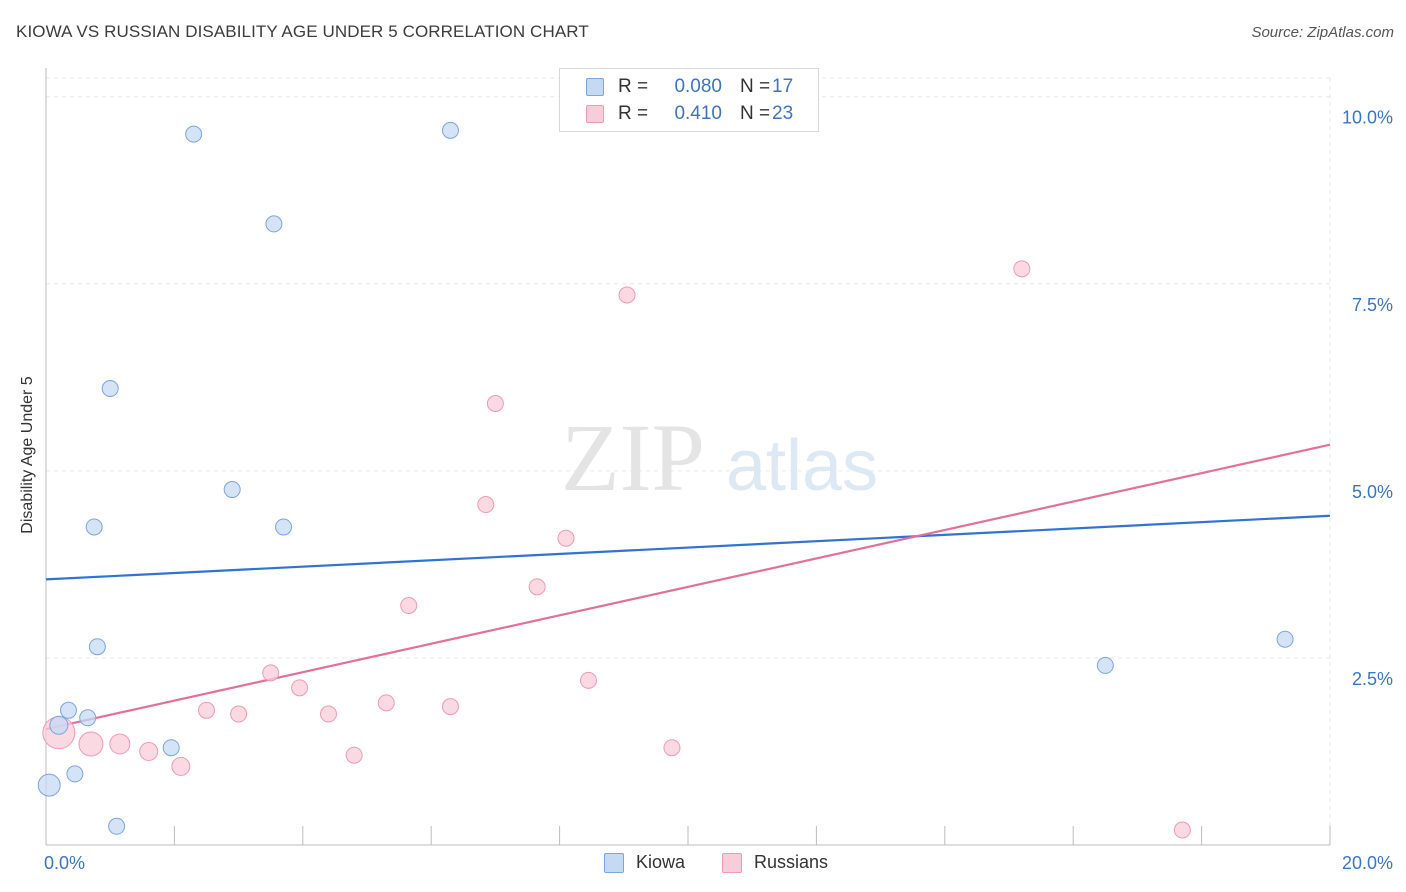  Describe the element at coordinates (698, 113) in the screenshot. I see `legend-r-value: 0.410` at that location.